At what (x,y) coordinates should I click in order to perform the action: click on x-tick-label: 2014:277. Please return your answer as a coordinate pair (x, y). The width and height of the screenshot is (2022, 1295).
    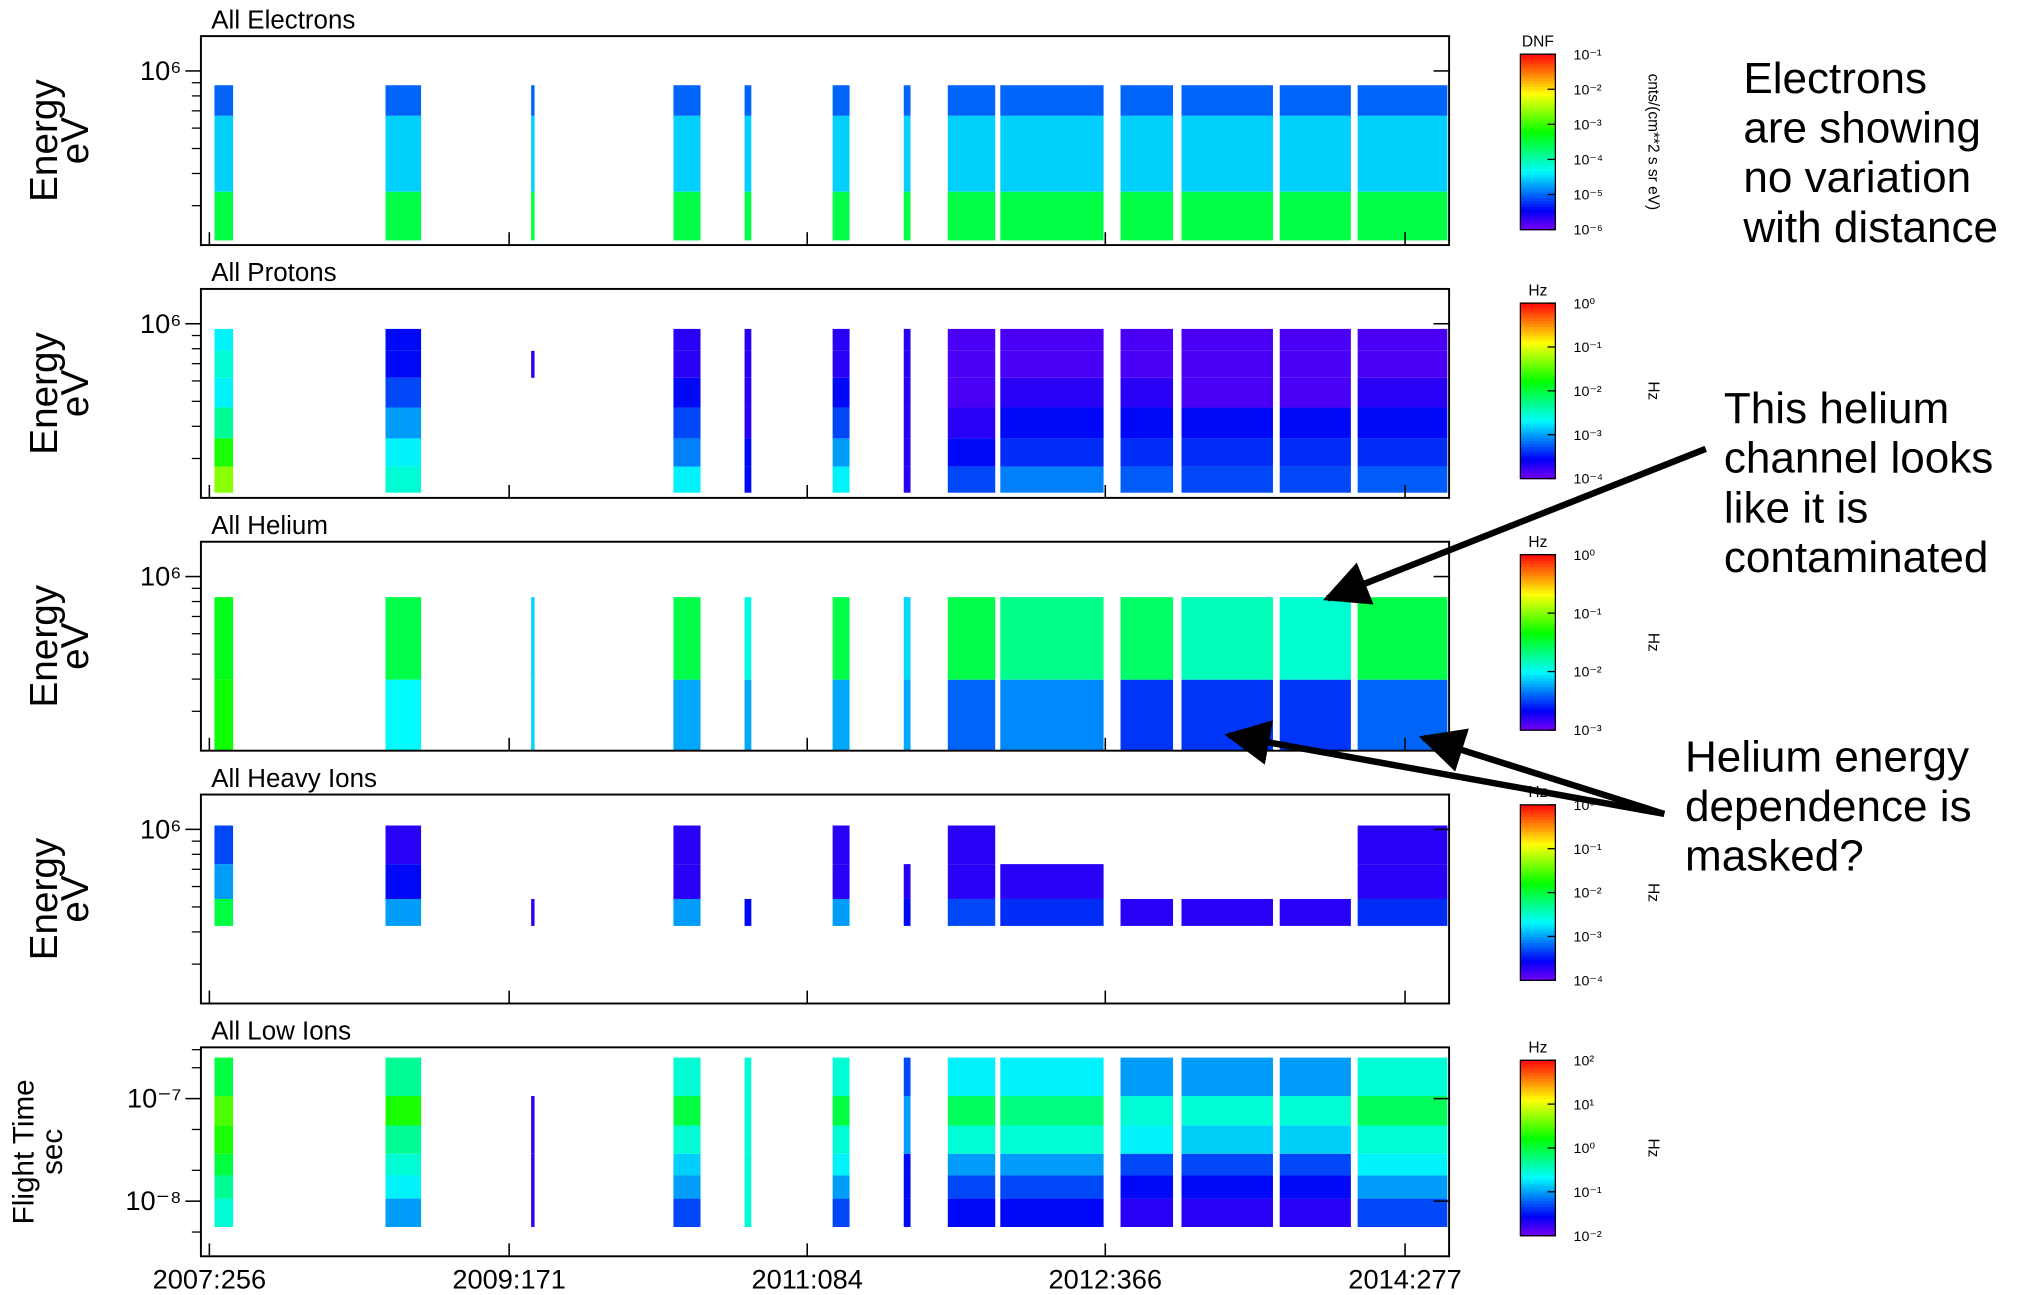
    Looking at the image, I should click on (1404, 1279).